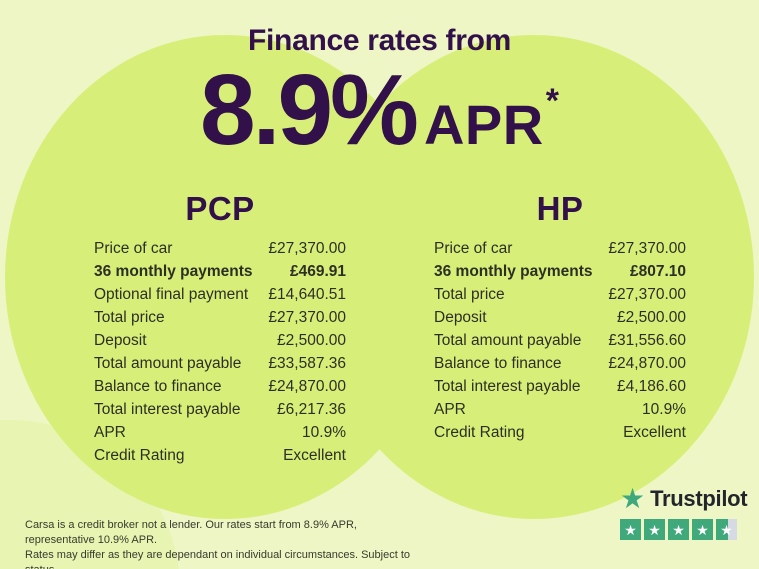 The width and height of the screenshot is (759, 569). What do you see at coordinates (317, 271) in the screenshot?
I see `row-value: £469.91` at bounding box center [317, 271].